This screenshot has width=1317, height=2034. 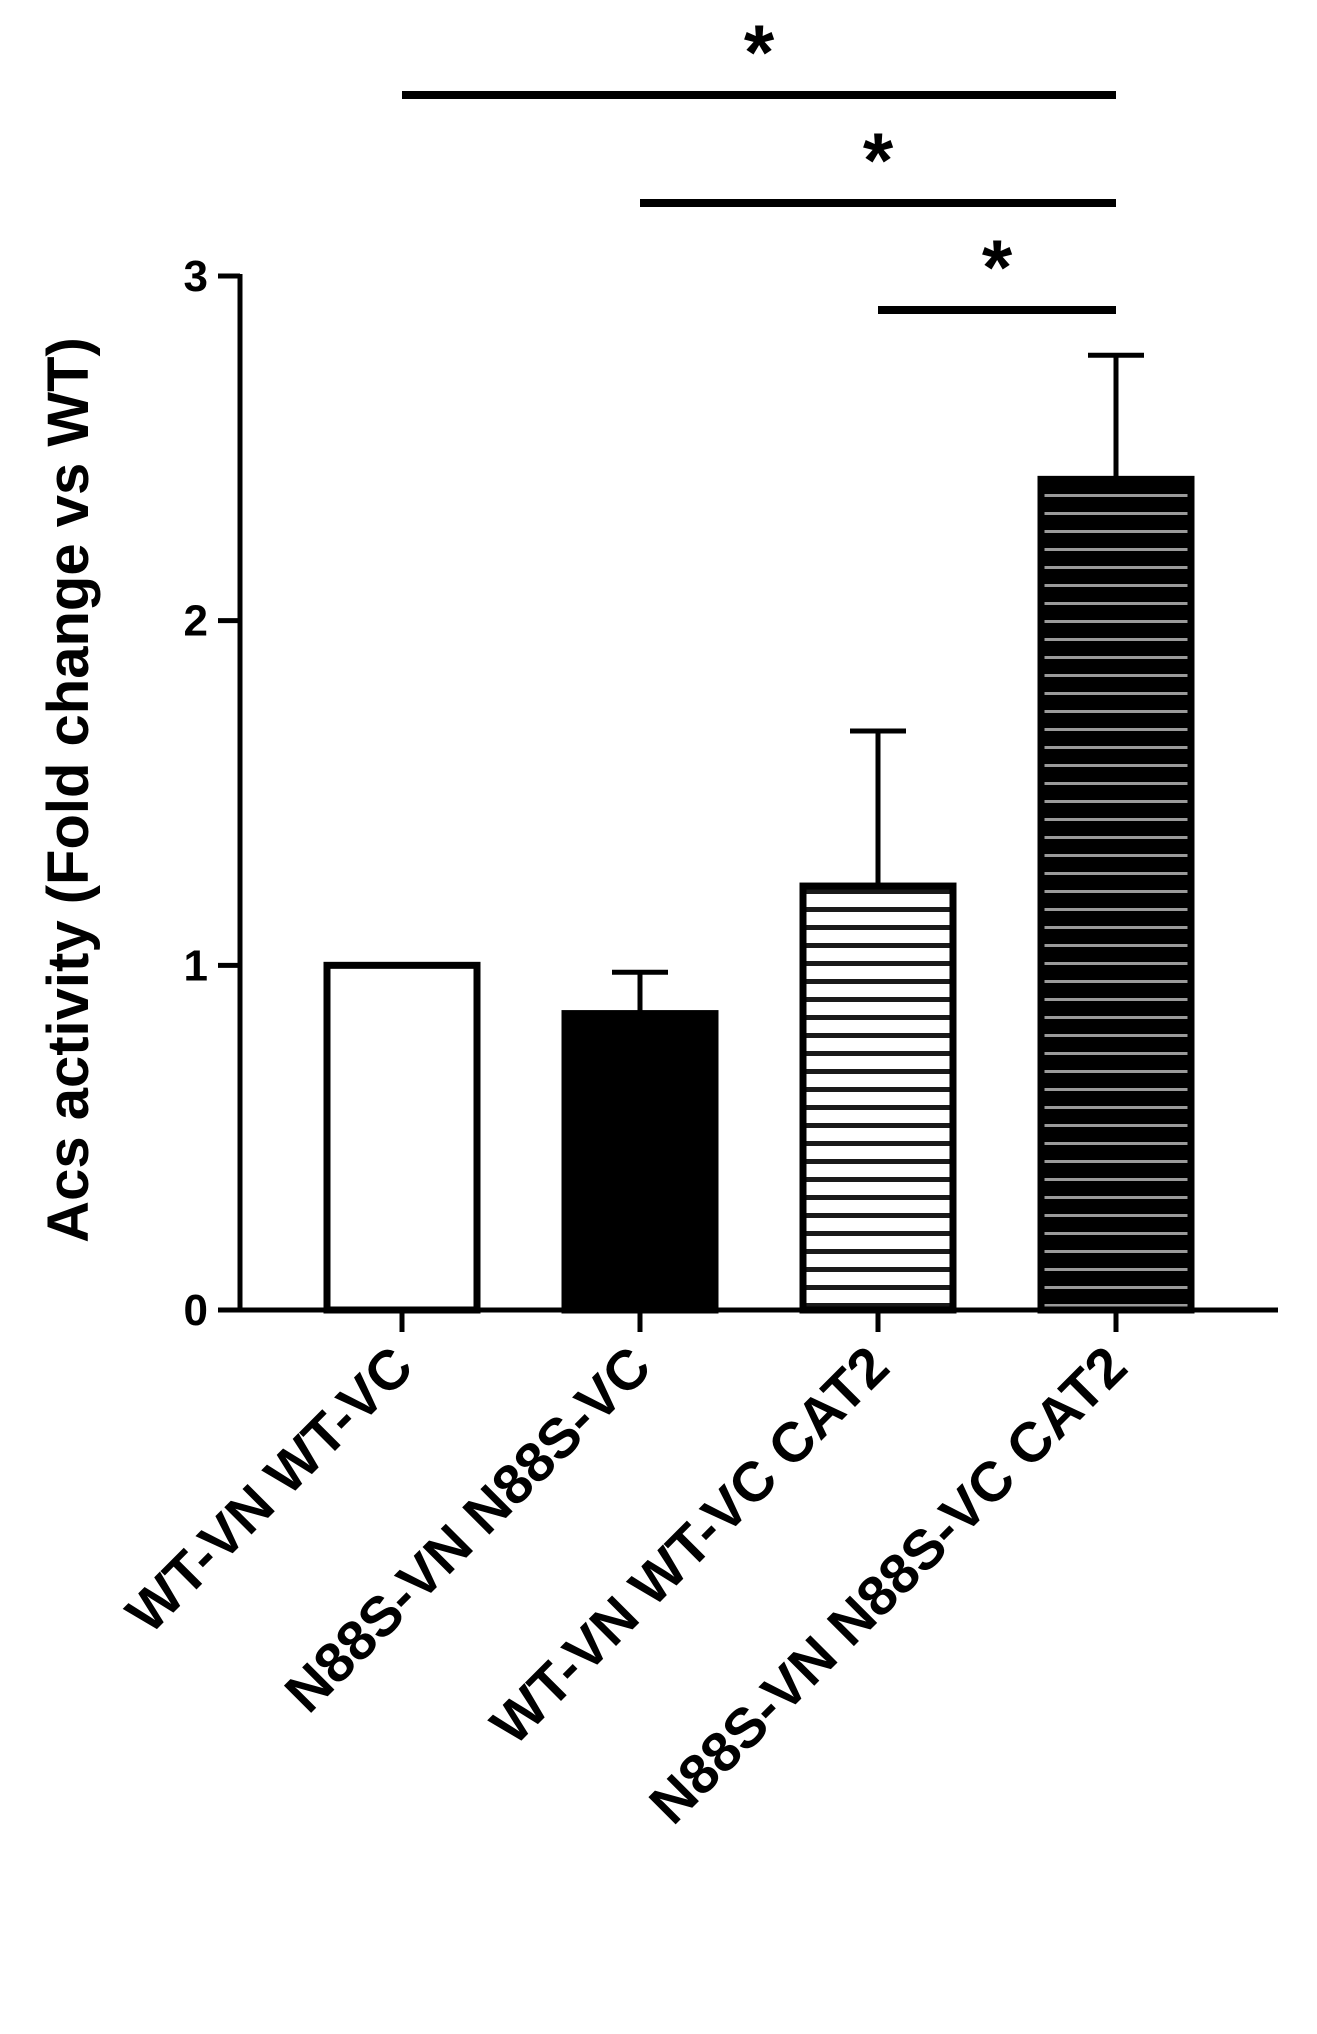 I want to click on error-bars-layer, so click(x=878, y=683).